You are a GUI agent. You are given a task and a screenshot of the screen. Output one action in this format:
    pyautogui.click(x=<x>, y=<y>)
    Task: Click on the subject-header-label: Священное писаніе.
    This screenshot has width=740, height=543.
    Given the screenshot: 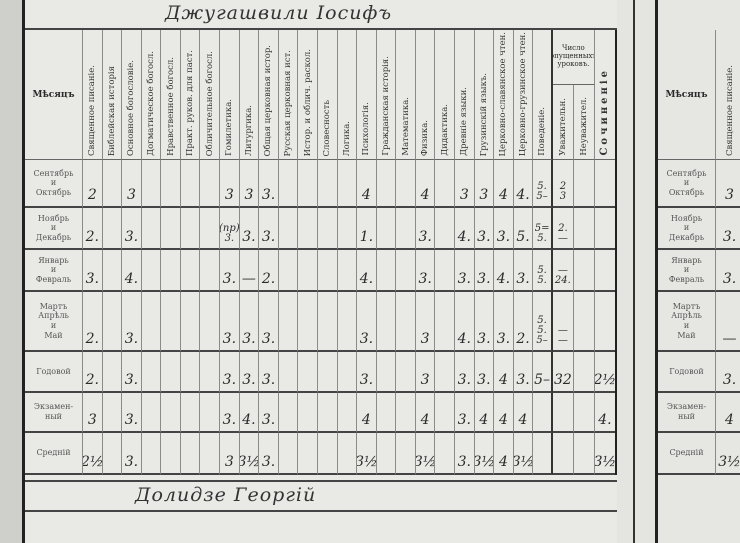 What is the action you would take?
    pyautogui.click(x=92, y=110)
    